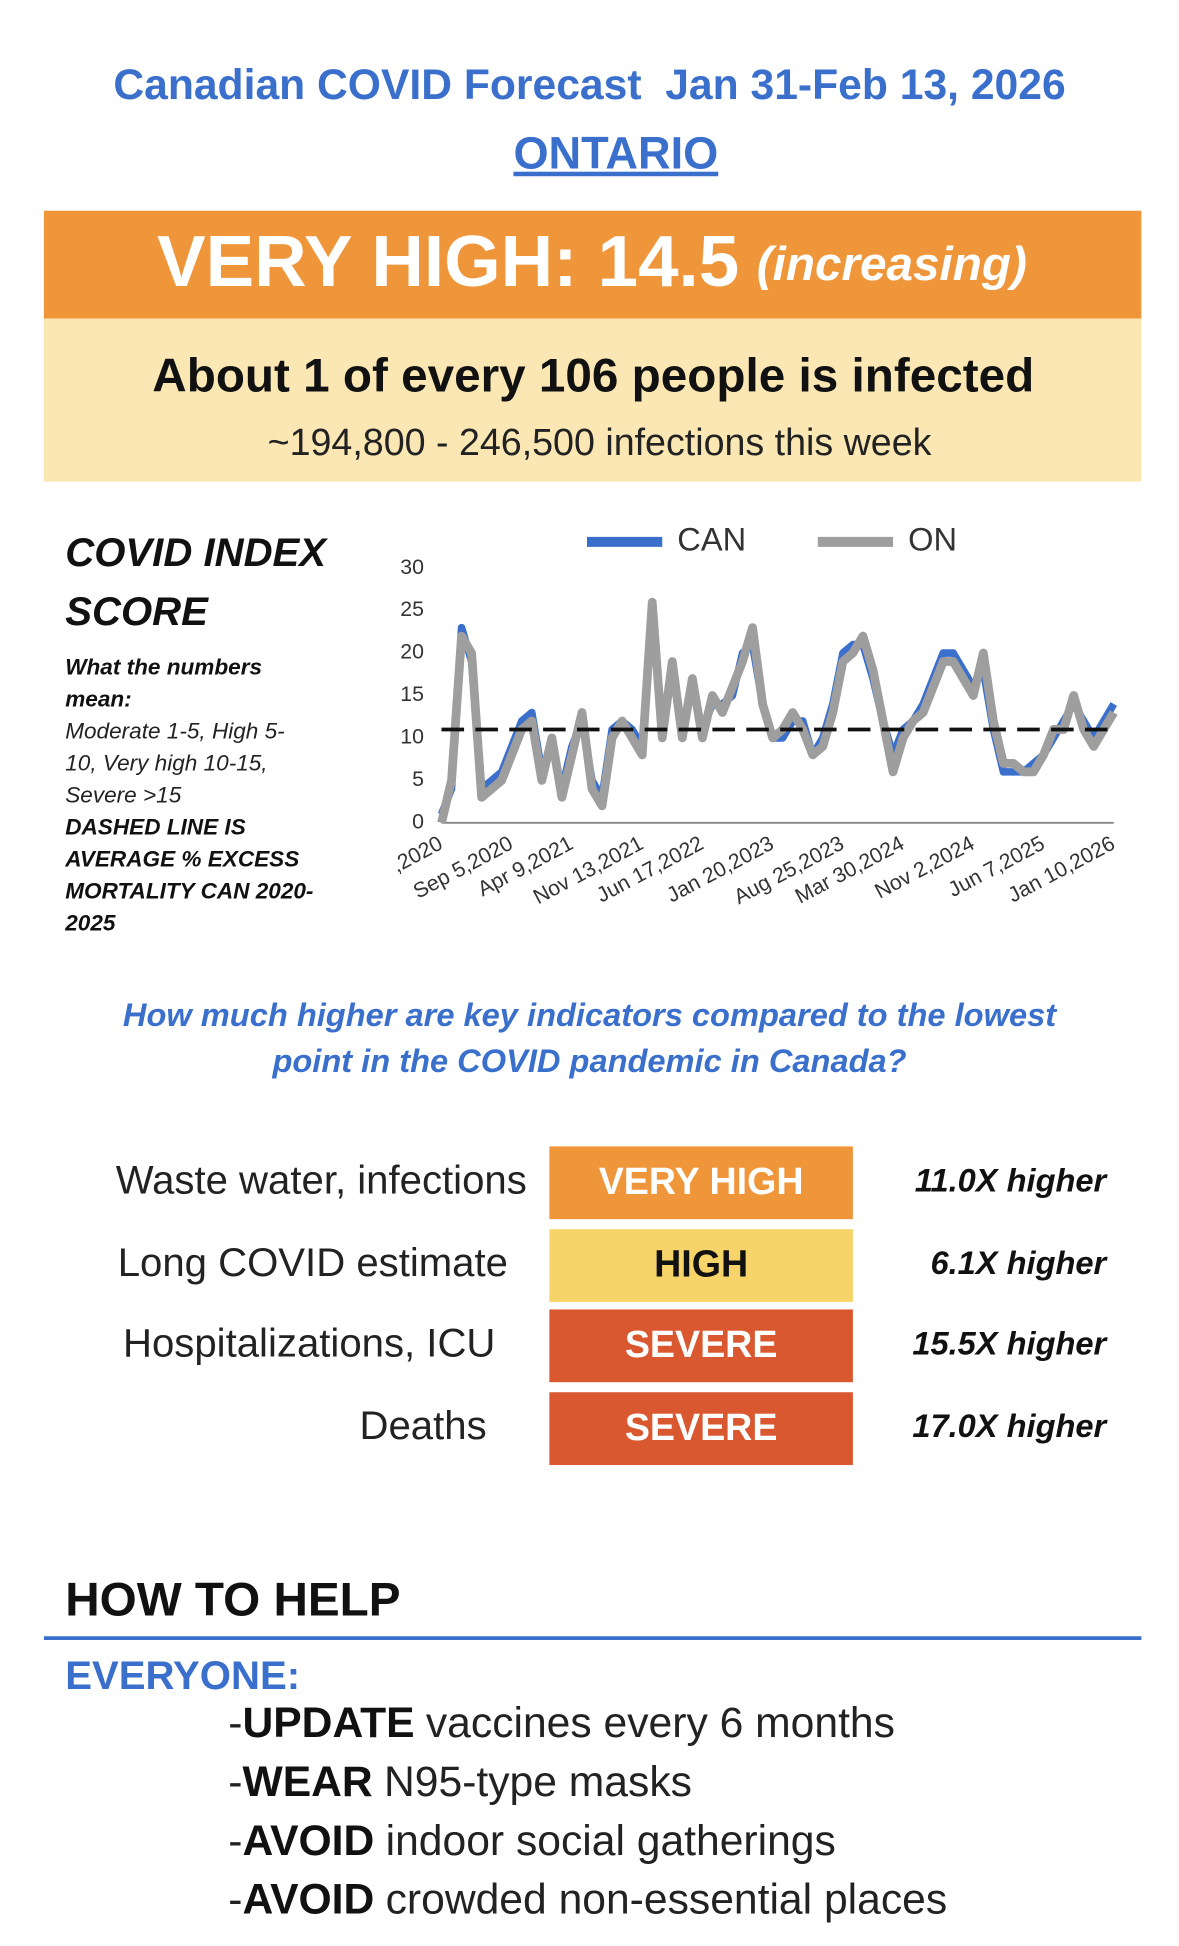 This screenshot has height=1946, width=1179. I want to click on help-text: indoor social gatherings, so click(611, 1841).